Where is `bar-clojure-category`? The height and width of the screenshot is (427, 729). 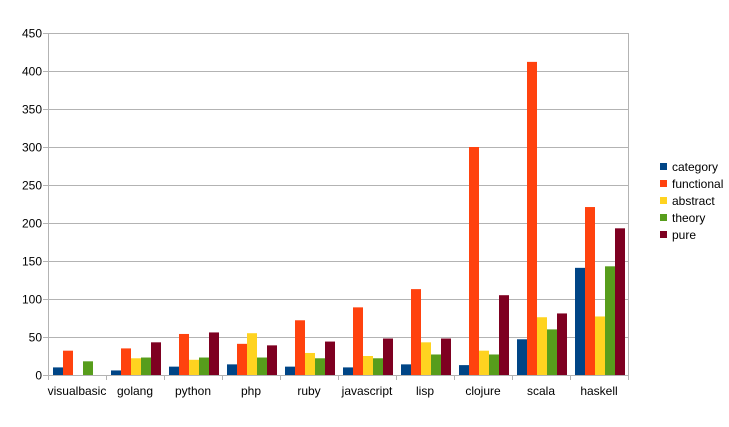 bar-clojure-category is located at coordinates (464, 370).